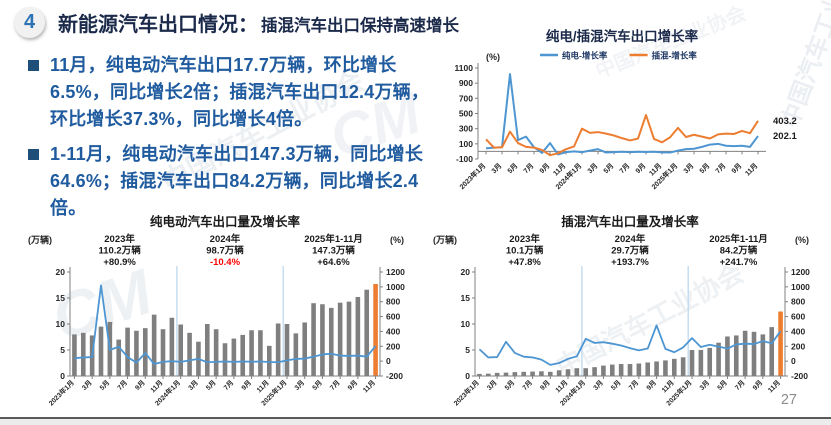 The image size is (831, 425). Describe the element at coordinates (360, 26) in the screenshot. I see `page-title-sub: 插混汽车出口保持高速增长` at that location.